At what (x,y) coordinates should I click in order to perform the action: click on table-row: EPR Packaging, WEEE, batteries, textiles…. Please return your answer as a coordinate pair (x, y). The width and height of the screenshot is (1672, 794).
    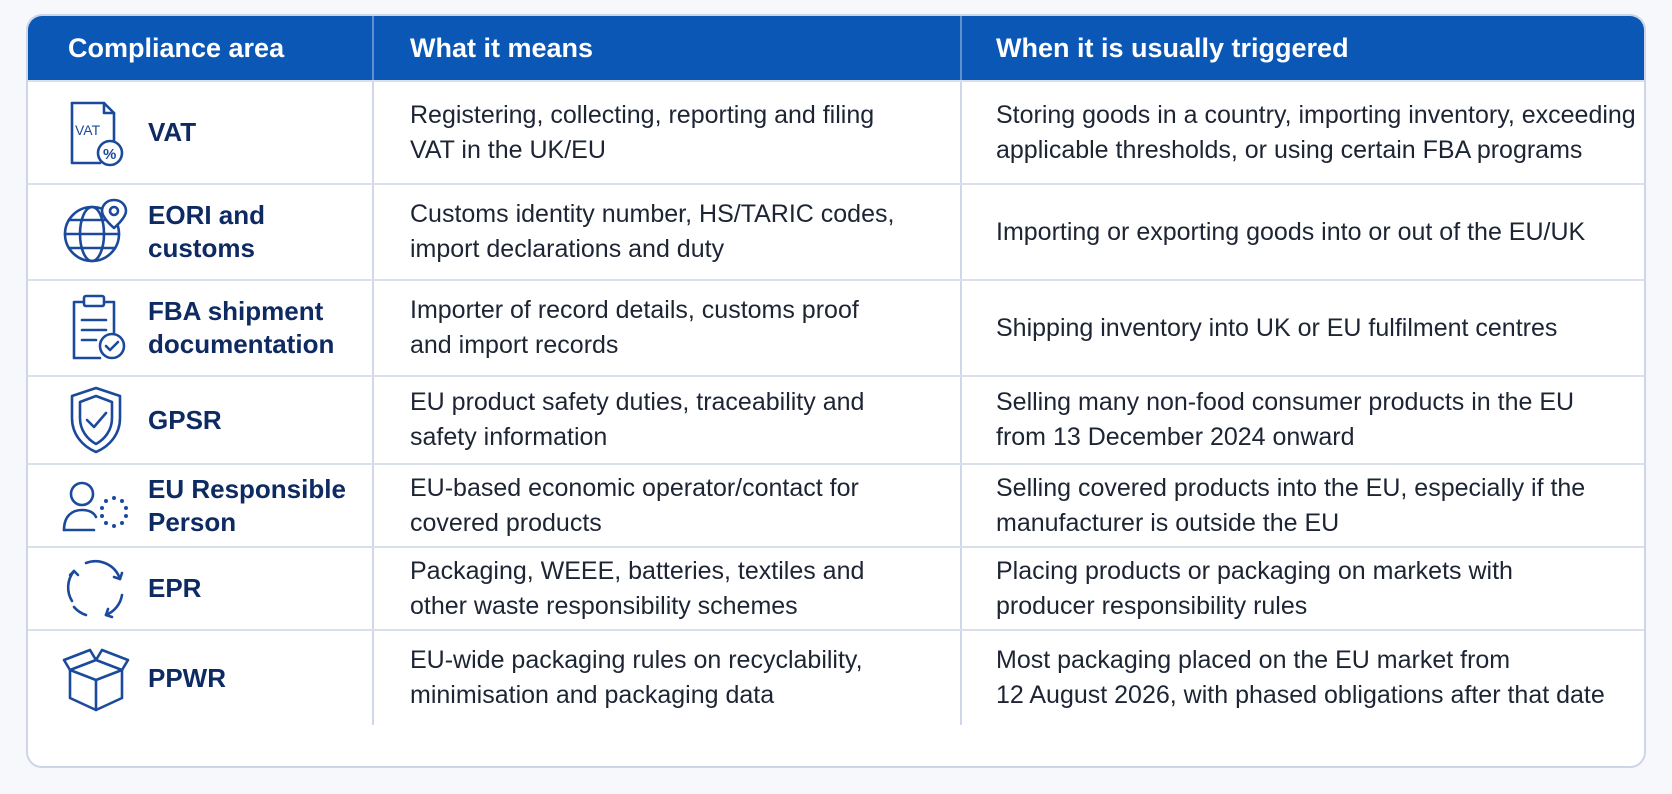
    Looking at the image, I should click on (836, 587).